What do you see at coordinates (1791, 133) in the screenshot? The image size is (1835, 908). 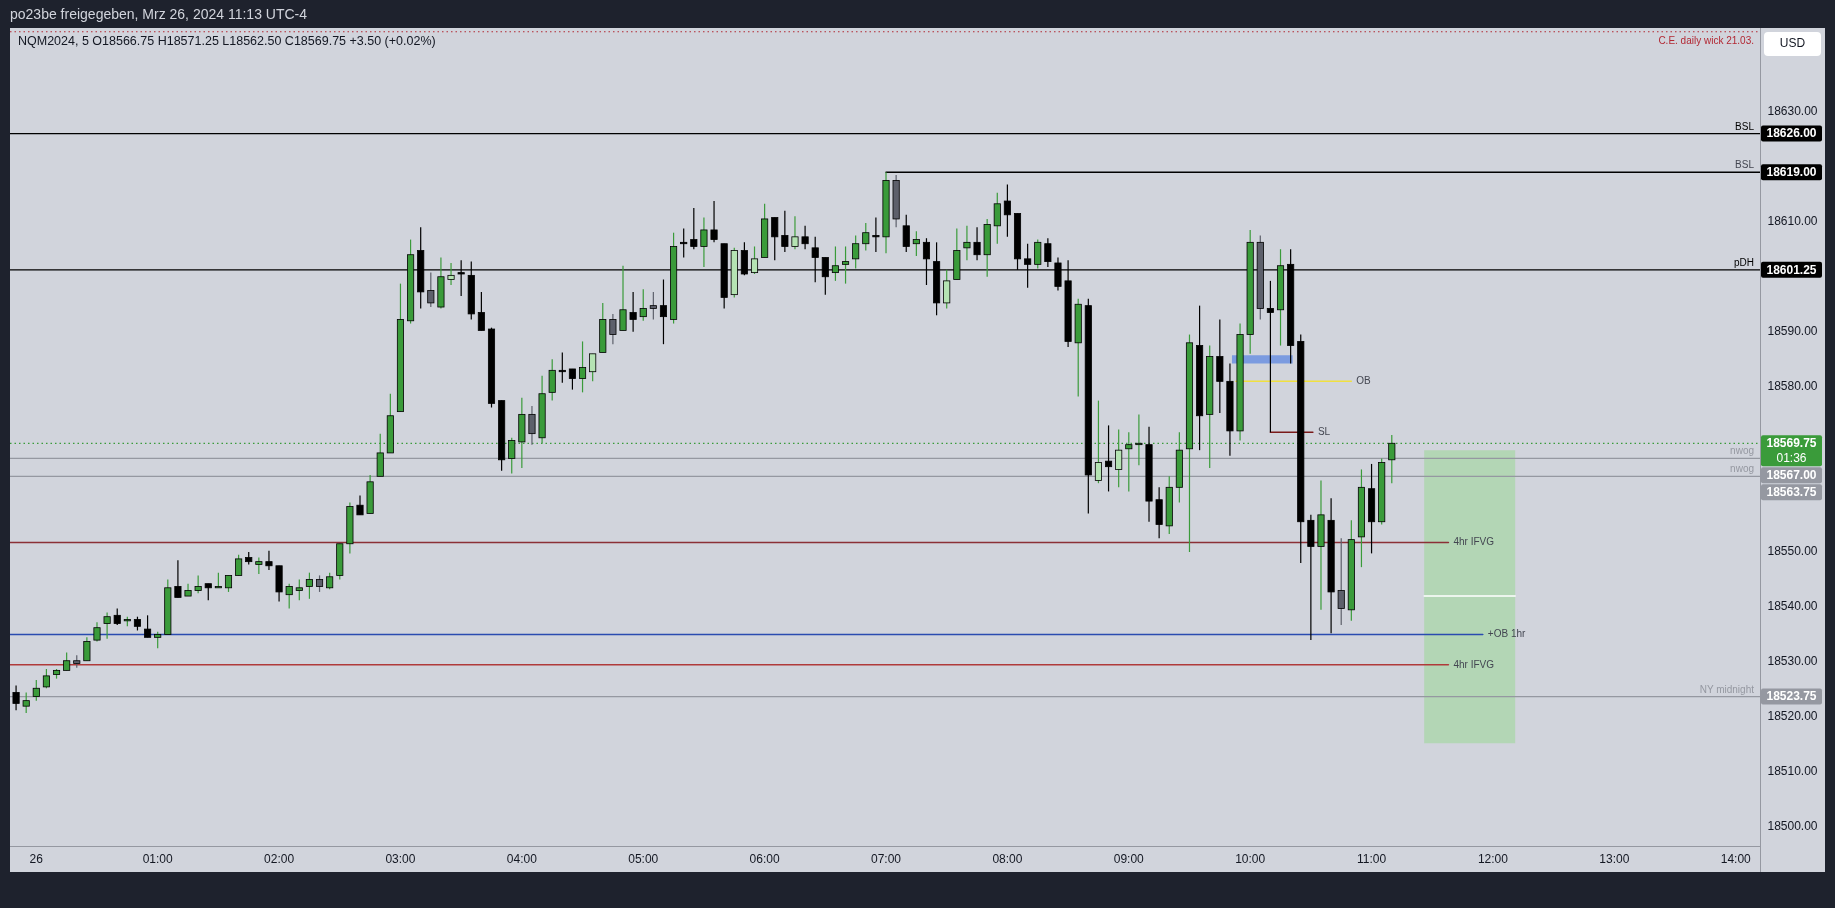 I see `annotation: 18626.00` at bounding box center [1791, 133].